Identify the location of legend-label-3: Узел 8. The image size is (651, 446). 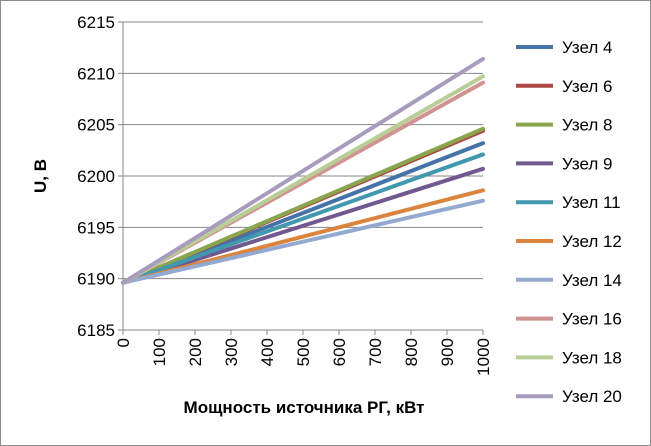
(587, 125).